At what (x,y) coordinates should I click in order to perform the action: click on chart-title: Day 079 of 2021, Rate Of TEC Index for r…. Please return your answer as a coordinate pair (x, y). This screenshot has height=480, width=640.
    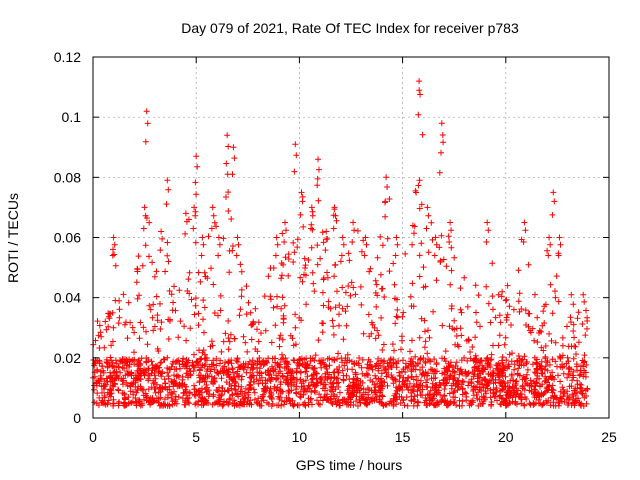
    Looking at the image, I should click on (350, 28).